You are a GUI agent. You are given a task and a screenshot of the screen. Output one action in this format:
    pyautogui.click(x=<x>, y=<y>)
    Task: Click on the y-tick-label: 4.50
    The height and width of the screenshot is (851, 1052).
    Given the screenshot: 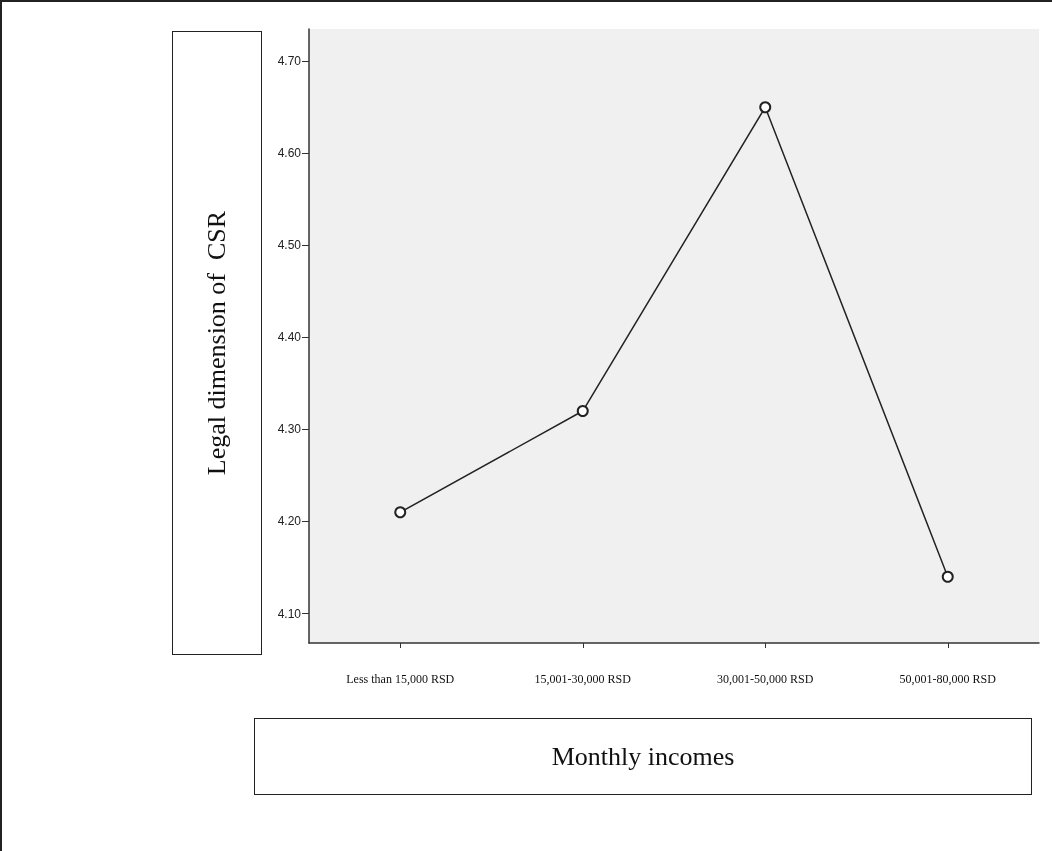 What is the action you would take?
    pyautogui.click(x=289, y=245)
    